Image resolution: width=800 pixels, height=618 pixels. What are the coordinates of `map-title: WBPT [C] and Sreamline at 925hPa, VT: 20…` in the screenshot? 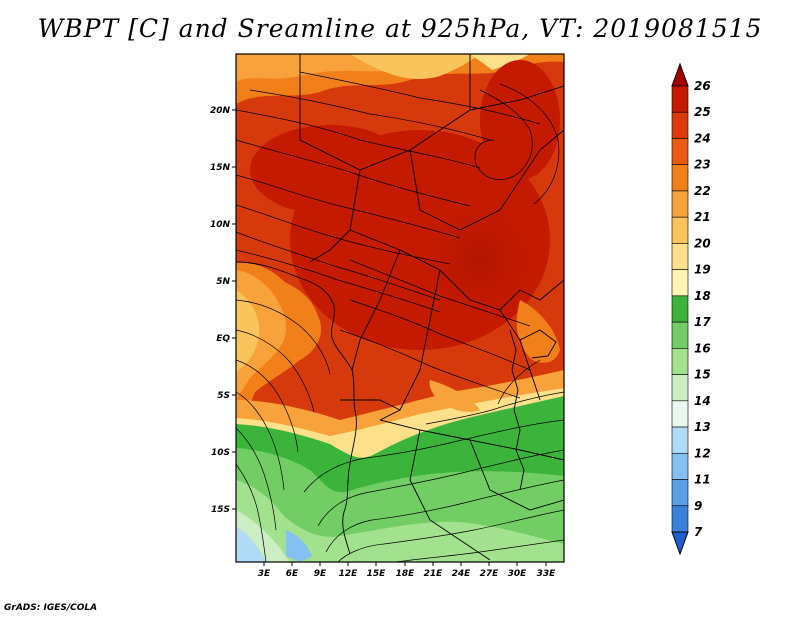 It's located at (400, 28).